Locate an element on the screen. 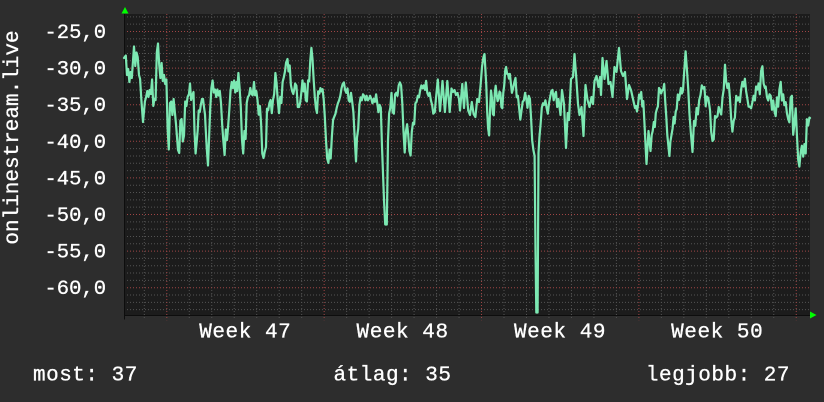  svg-text: -40,0 is located at coordinates (75, 143).